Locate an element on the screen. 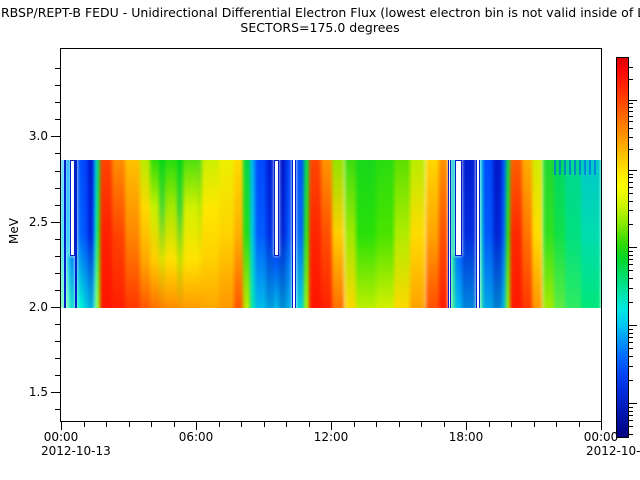  x-tick-label: 00:00 is located at coordinates (601, 437).